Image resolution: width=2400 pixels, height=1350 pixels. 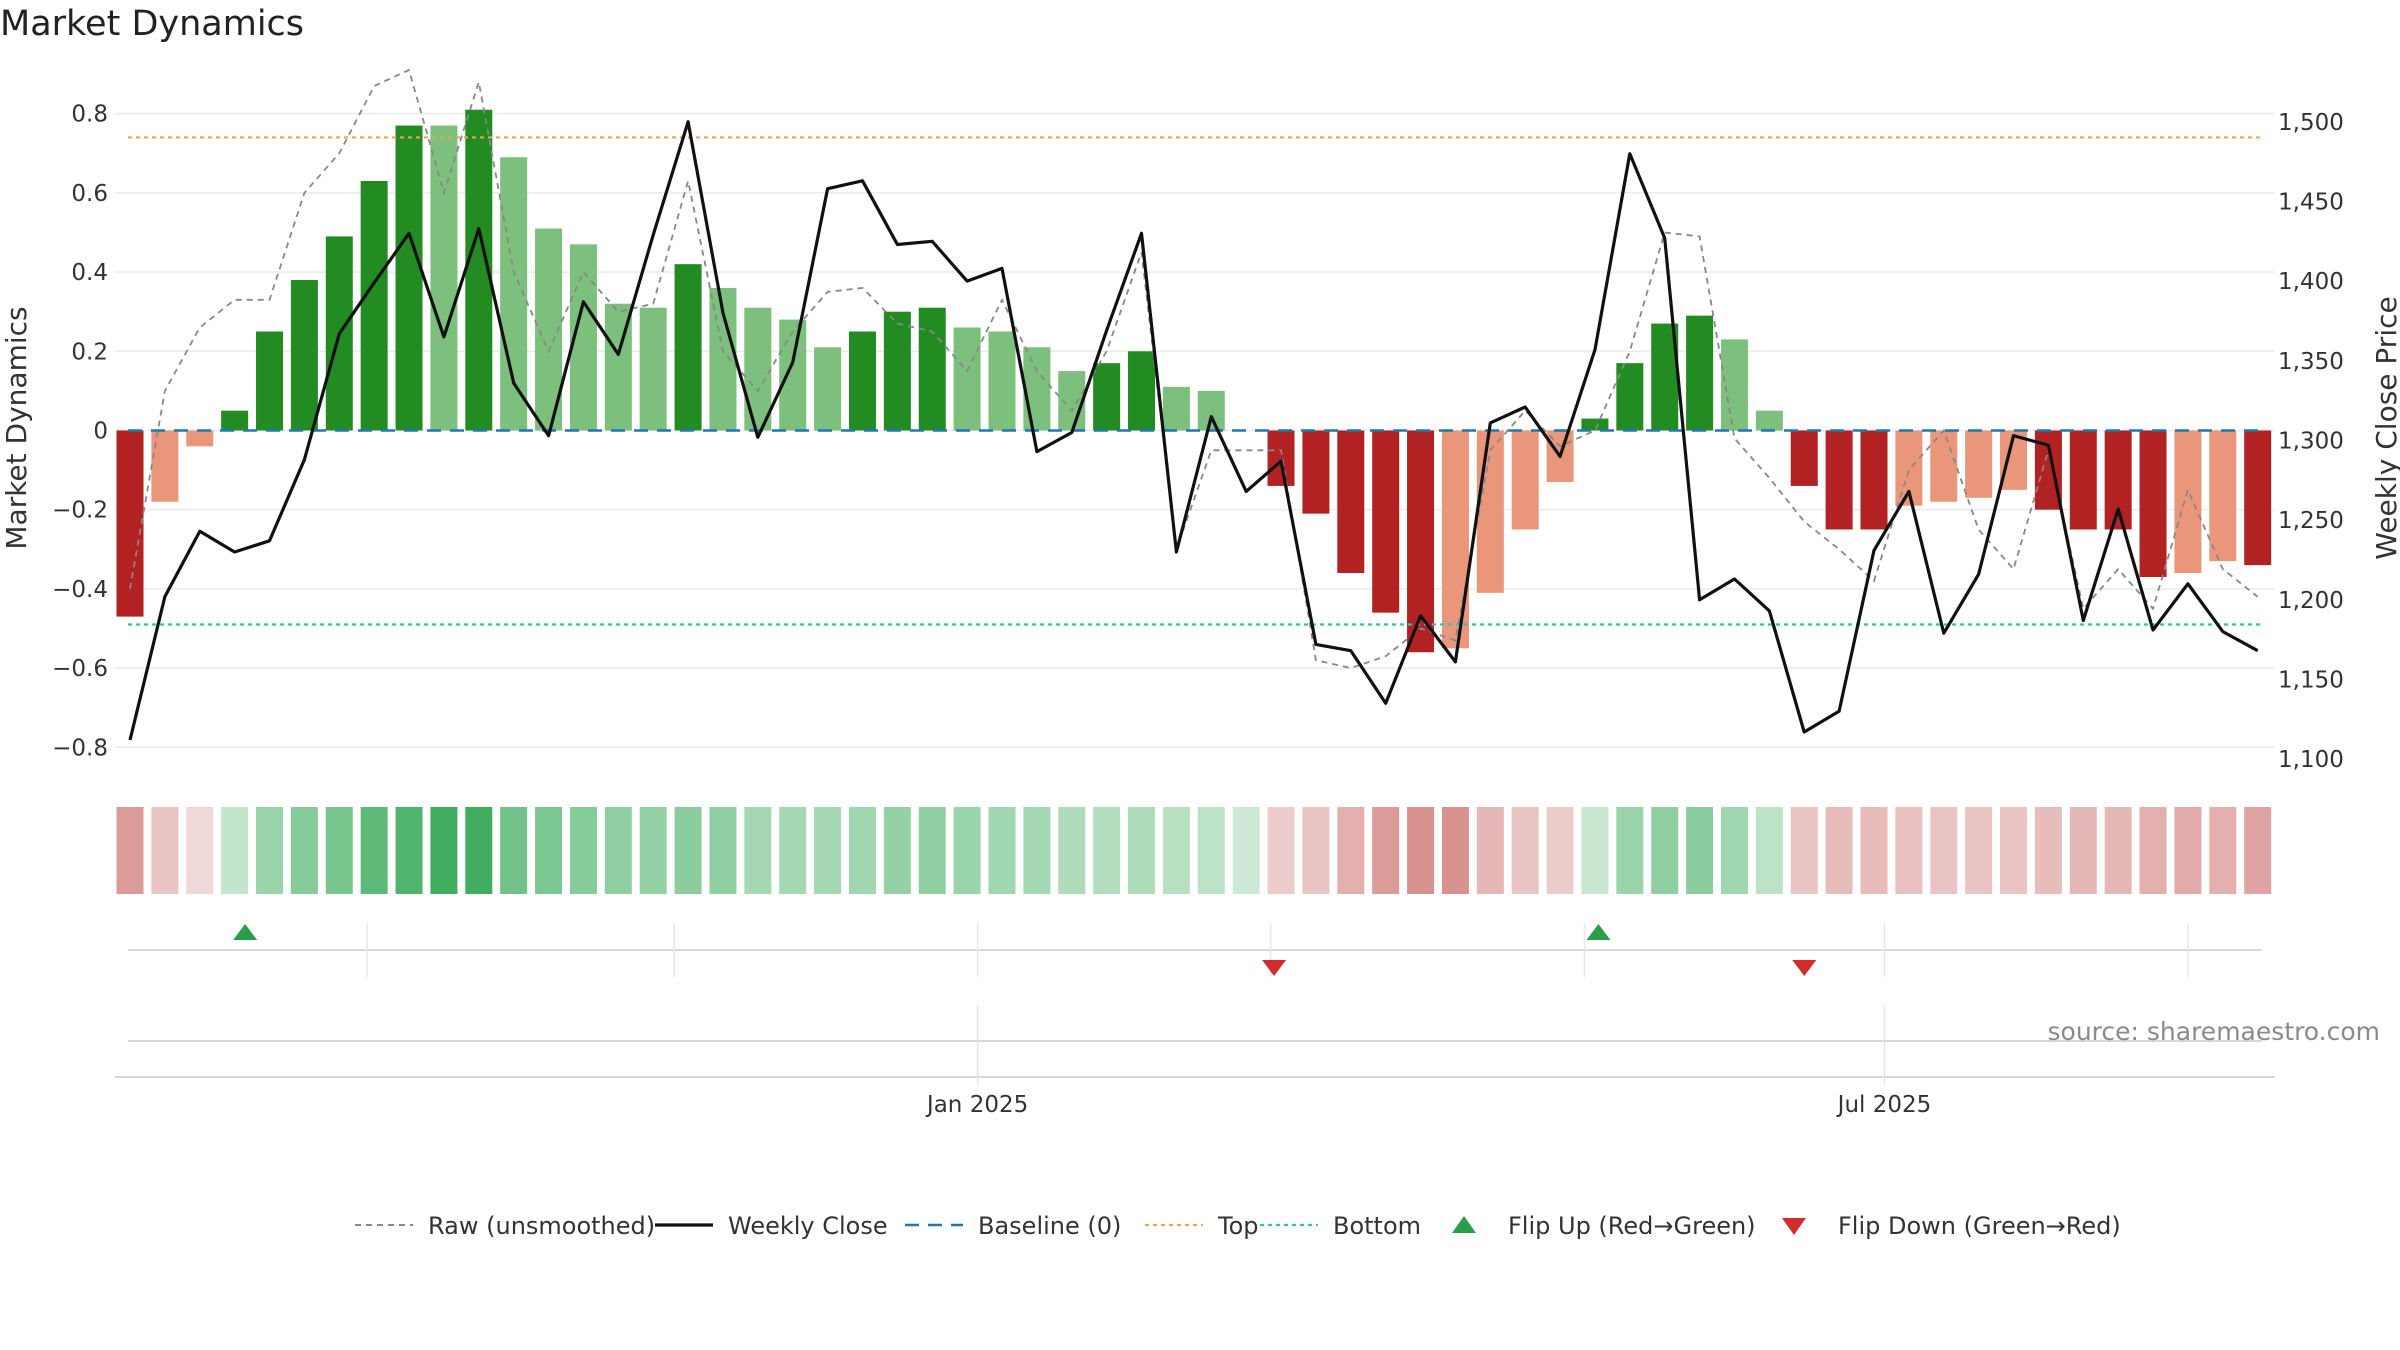 I want to click on legend-label: Baseline (0), so click(x=1049, y=1226).